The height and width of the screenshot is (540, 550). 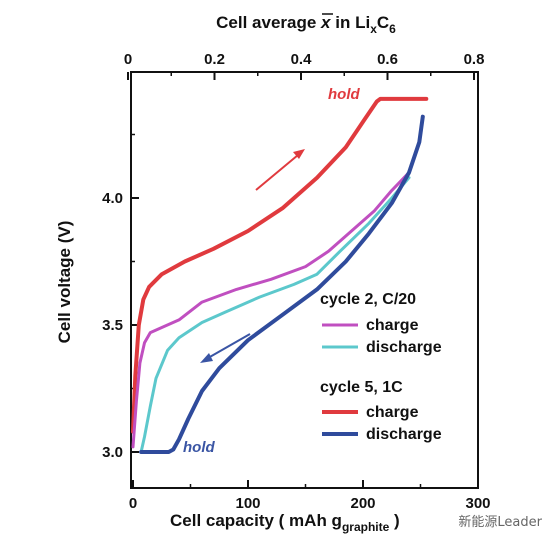 What do you see at coordinates (392, 325) in the screenshot?
I see `legend-c2-charge: charge` at bounding box center [392, 325].